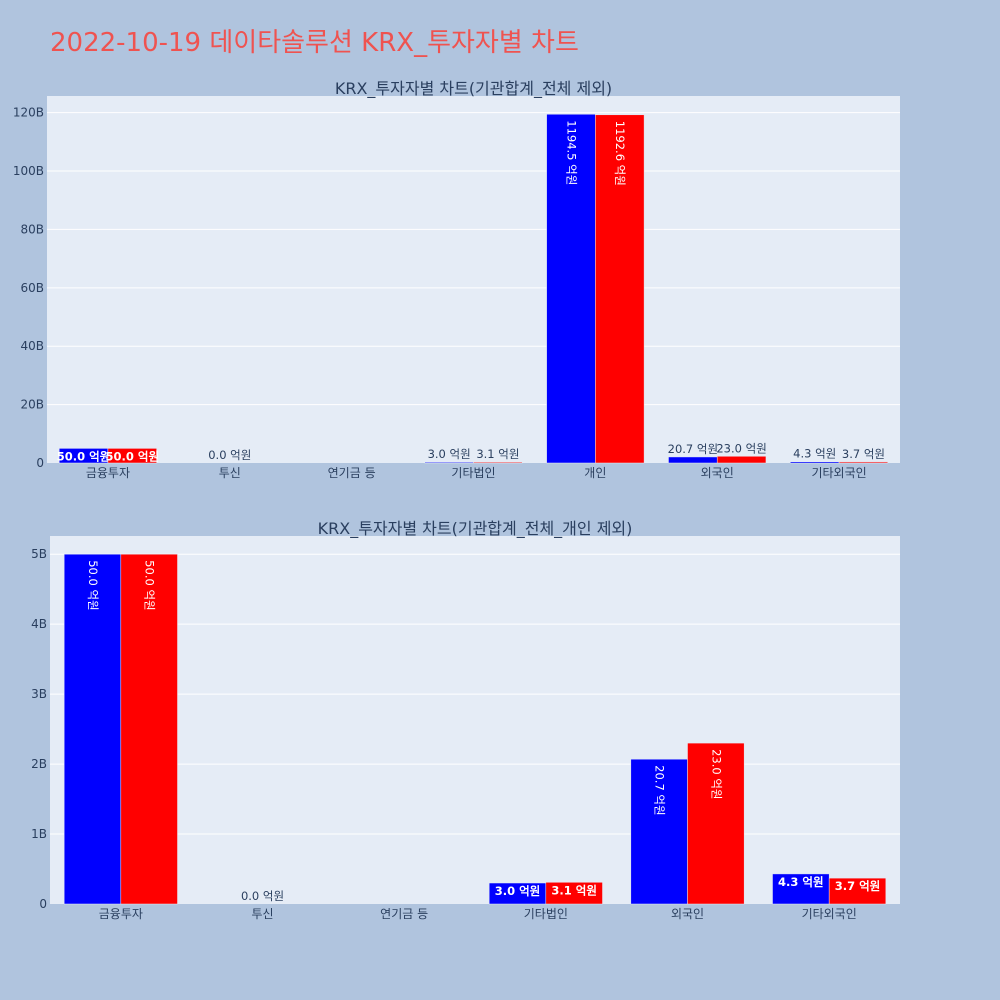  What do you see at coordinates (595, 473) in the screenshot?
I see `x-tick-label: 개인` at bounding box center [595, 473].